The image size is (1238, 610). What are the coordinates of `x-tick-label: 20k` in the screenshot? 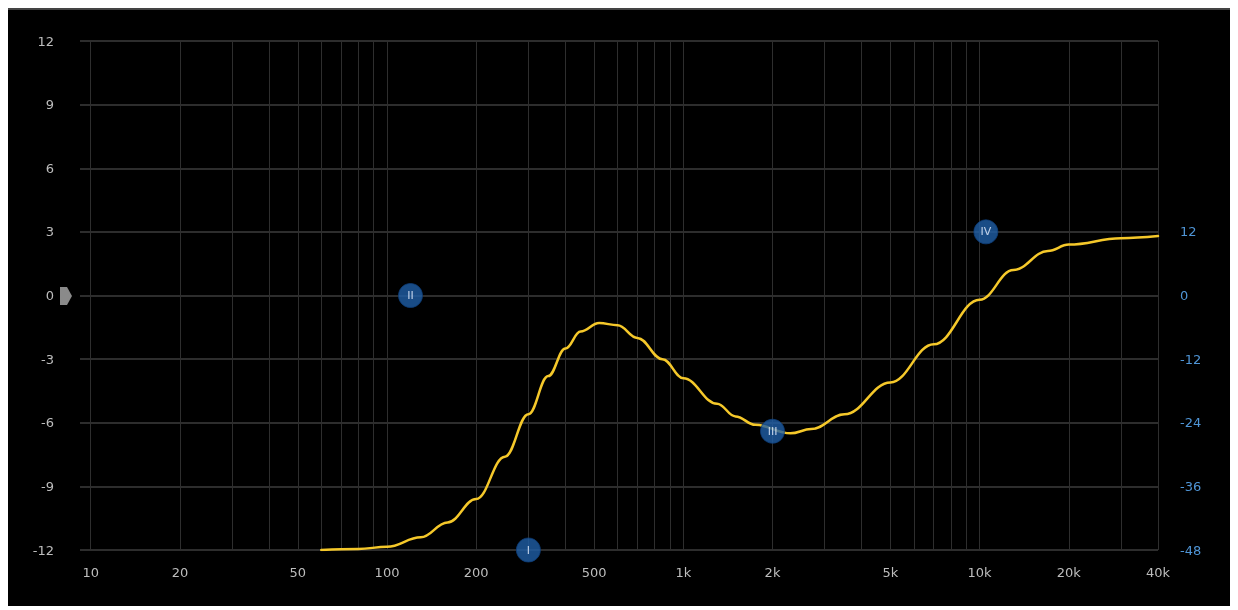 It's located at (1069, 572).